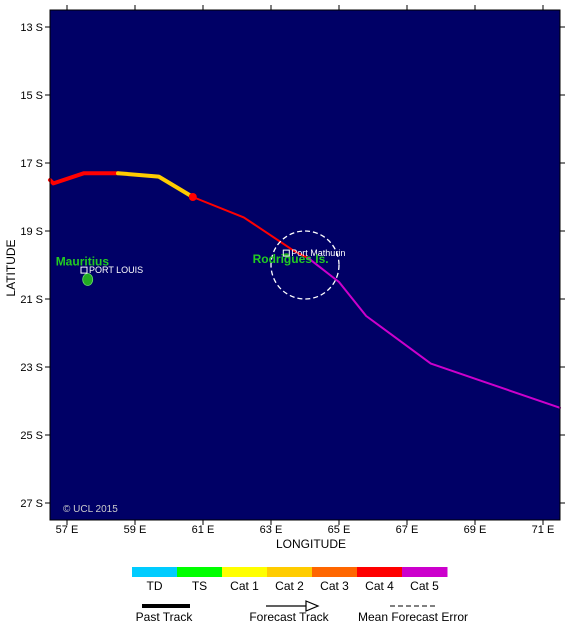 The height and width of the screenshot is (633, 580). Describe the element at coordinates (339, 530) in the screenshot. I see `lon-tick-label: 65 E` at that location.